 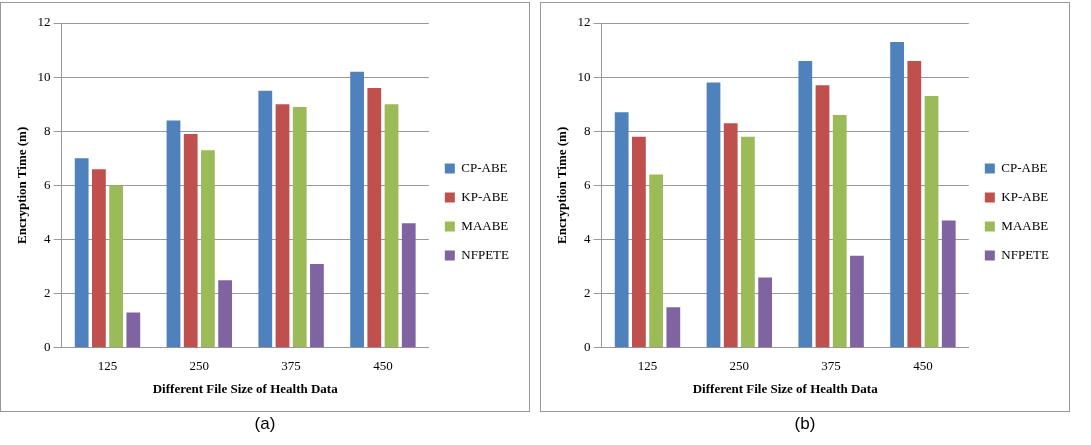 What do you see at coordinates (805, 424) in the screenshot?
I see `text: (b)` at bounding box center [805, 424].